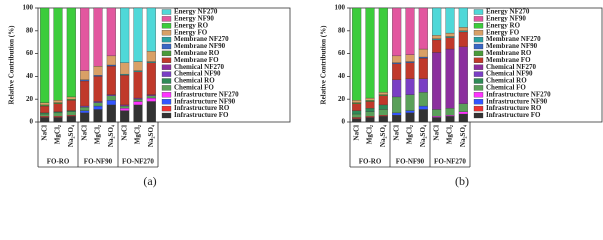 Image resolution: width=603 pixels, height=240 pixels. I want to click on legend-label: Infrastructure FO, so click(201, 115).